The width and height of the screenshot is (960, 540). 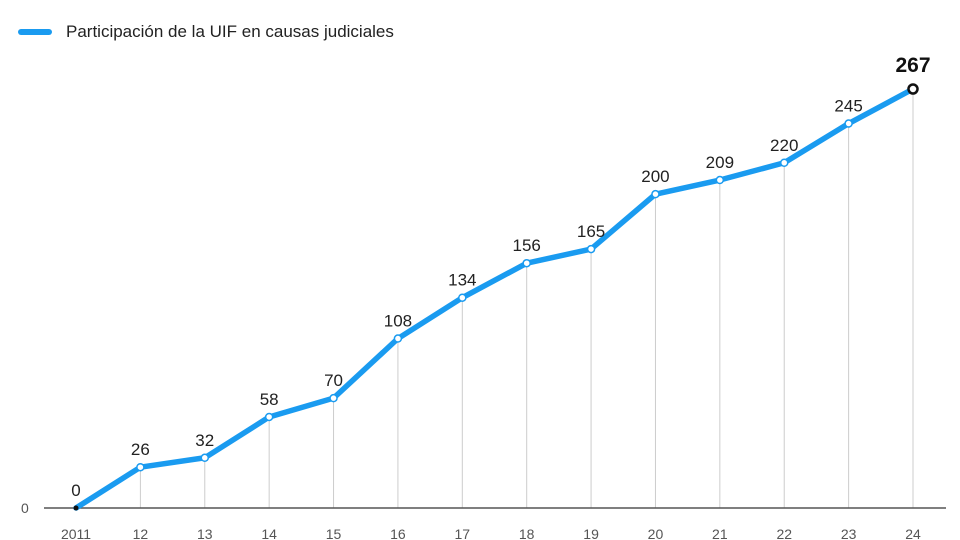 What do you see at coordinates (527, 533) in the screenshot?
I see `x-tick-label-18: 18` at bounding box center [527, 533].